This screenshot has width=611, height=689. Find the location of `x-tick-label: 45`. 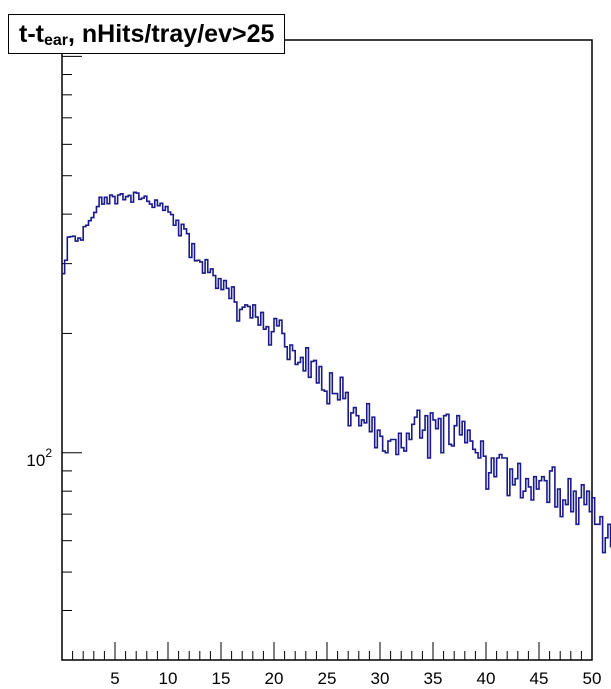

x-tick-label: 45 is located at coordinates (539, 678).